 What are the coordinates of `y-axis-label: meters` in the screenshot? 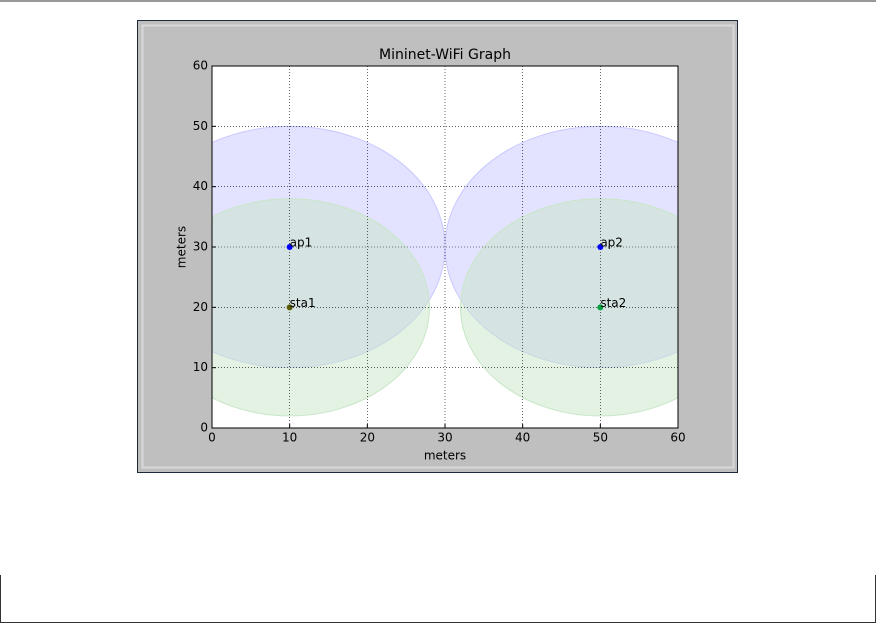 It's located at (182, 247).